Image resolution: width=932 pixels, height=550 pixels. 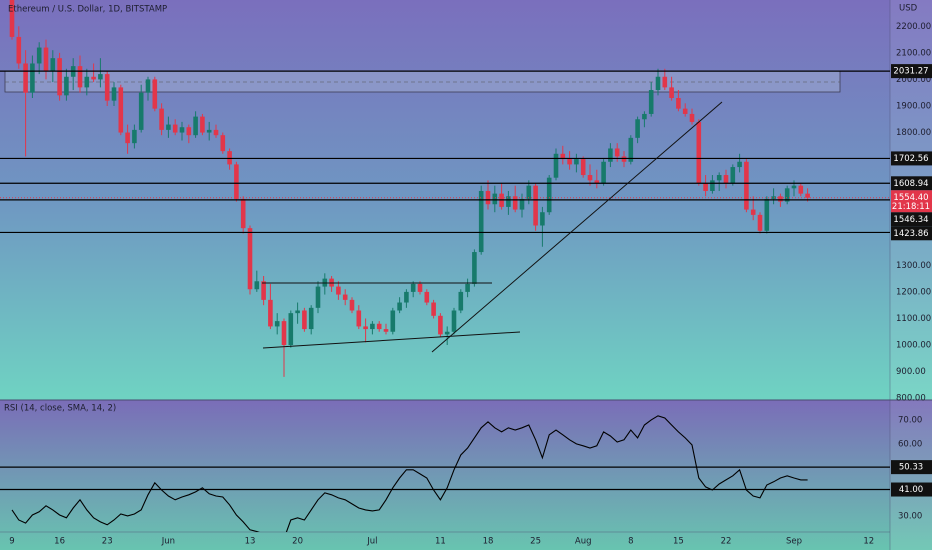 What do you see at coordinates (911, 207) in the screenshot?
I see `countdown: 21:18:11` at bounding box center [911, 207].